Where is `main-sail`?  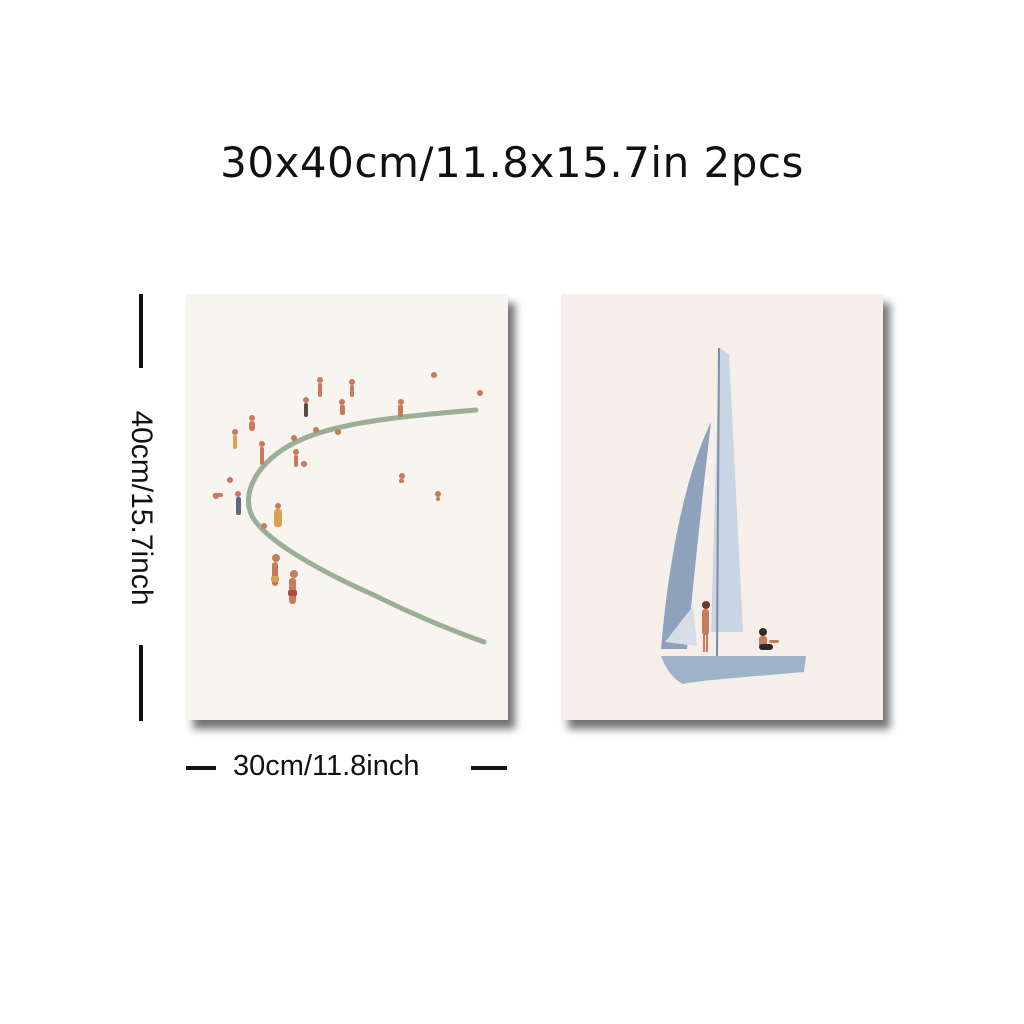 main-sail is located at coordinates (686, 535).